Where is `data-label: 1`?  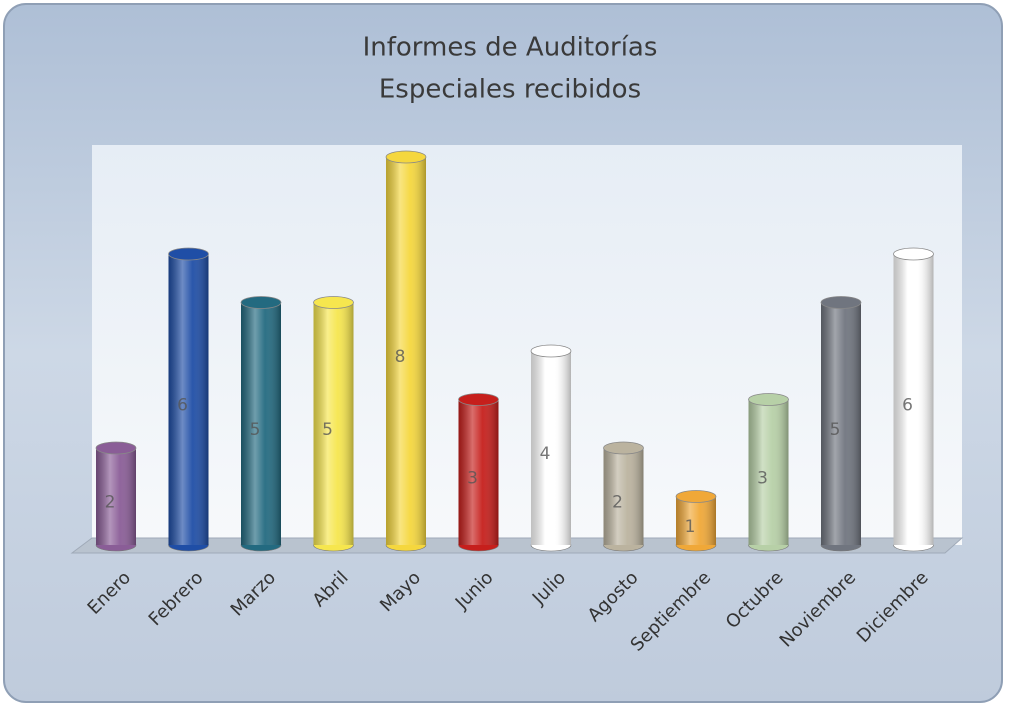
data-label: 1 is located at coordinates (690, 527).